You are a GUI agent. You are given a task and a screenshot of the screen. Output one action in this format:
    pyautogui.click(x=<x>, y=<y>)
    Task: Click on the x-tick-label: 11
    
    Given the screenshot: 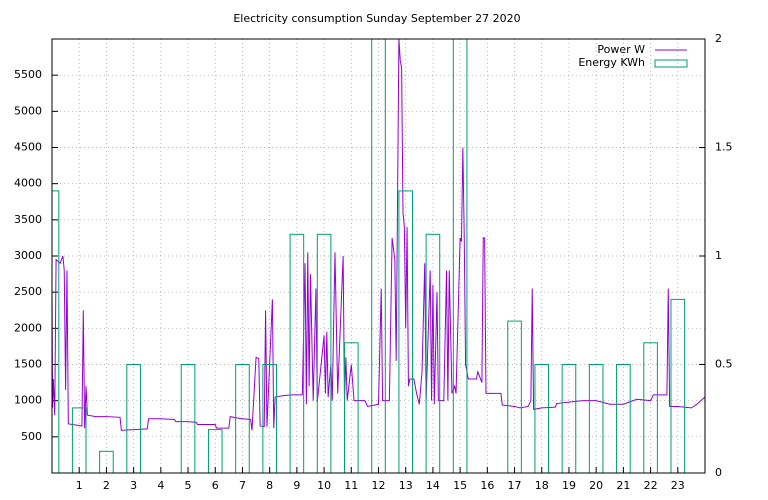 What is the action you would take?
    pyautogui.click(x=351, y=485)
    